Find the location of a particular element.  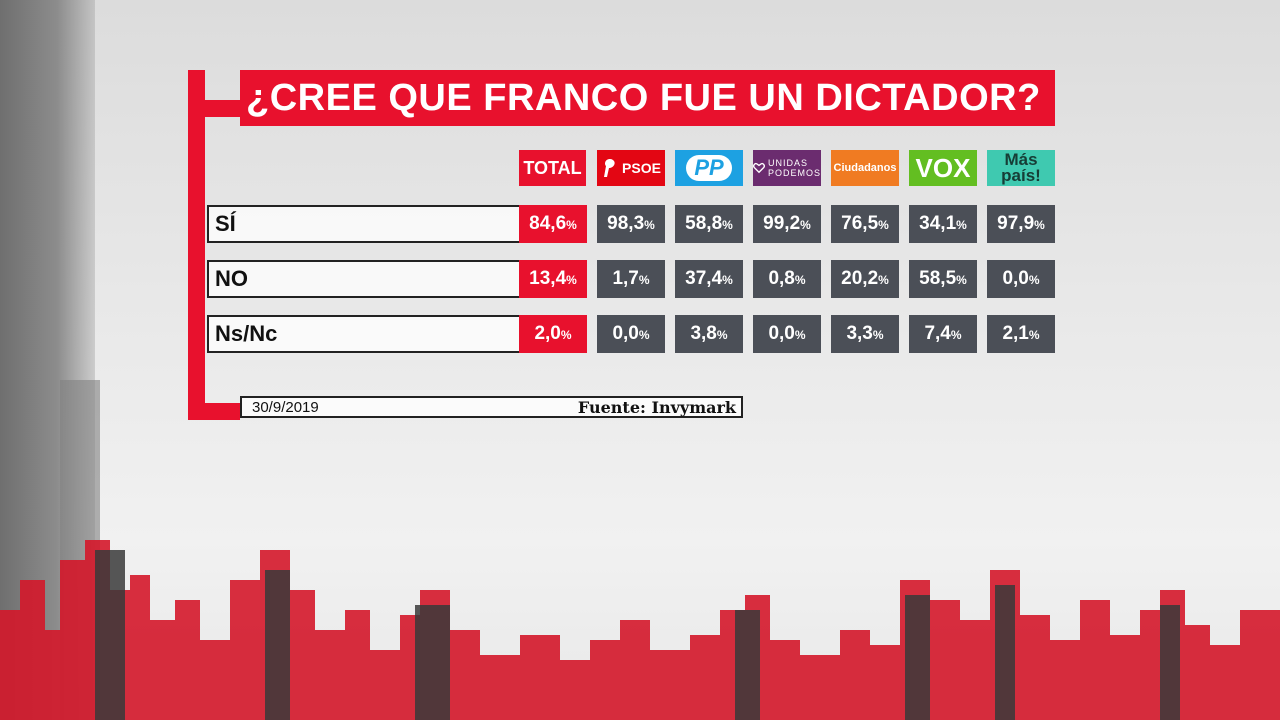

cell-value: 0,8 is located at coordinates (781, 278).